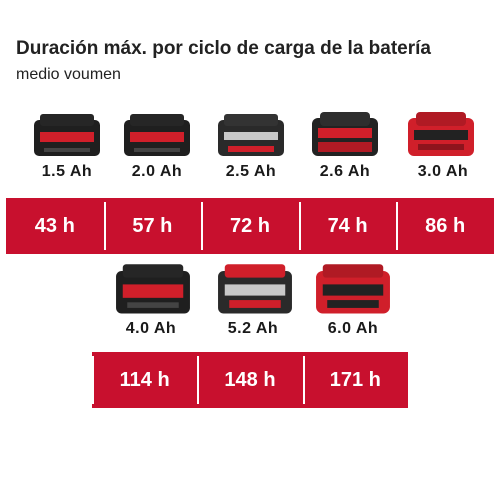 The image size is (500, 500). What do you see at coordinates (347, 226) in the screenshot?
I see `duration-cell: 74 h` at bounding box center [347, 226].